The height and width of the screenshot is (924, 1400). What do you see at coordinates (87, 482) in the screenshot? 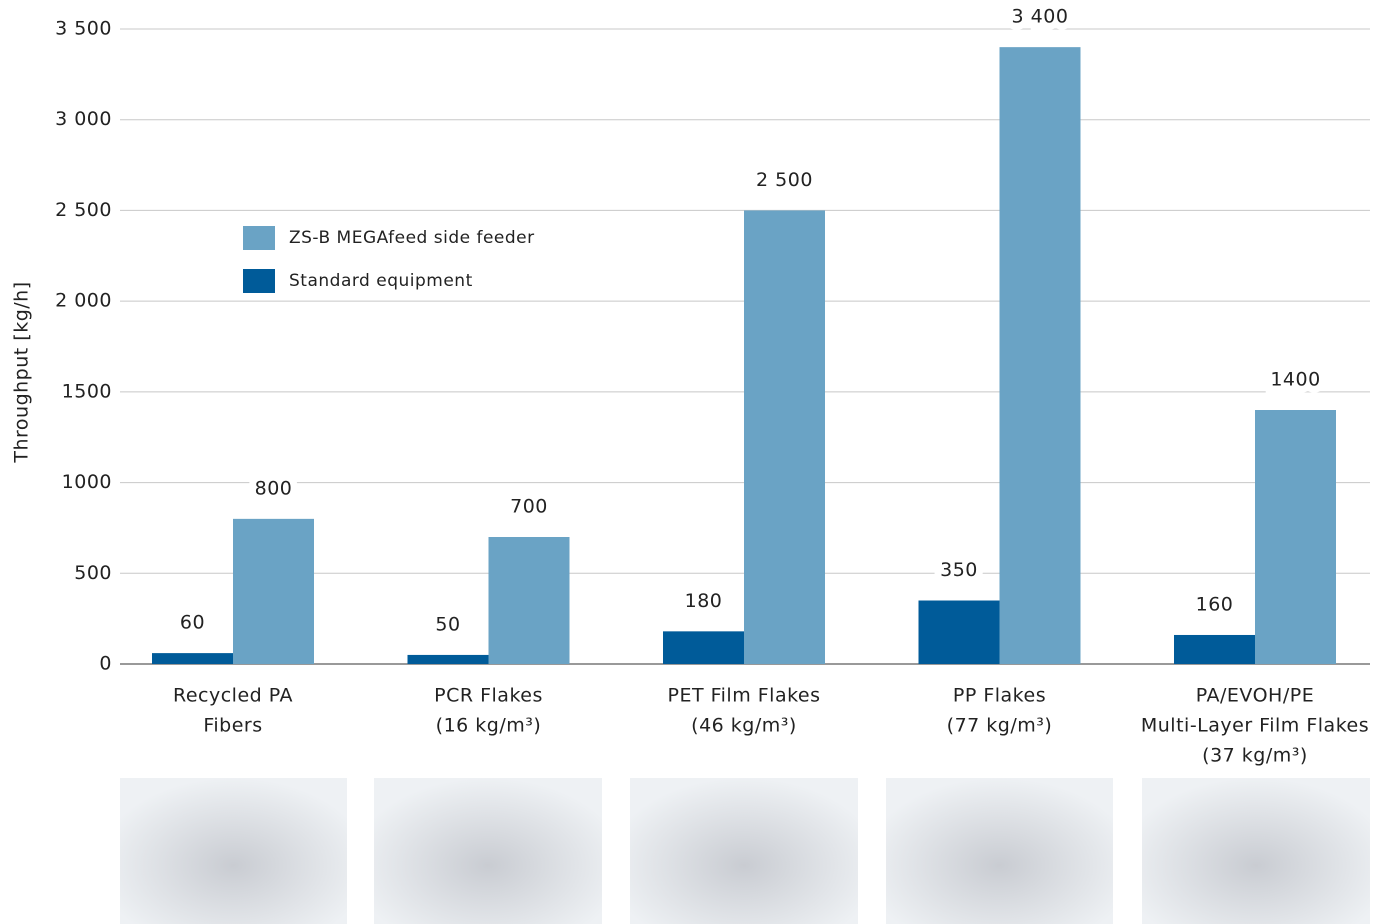
I see `y-tick-label: 1000` at bounding box center [87, 482].